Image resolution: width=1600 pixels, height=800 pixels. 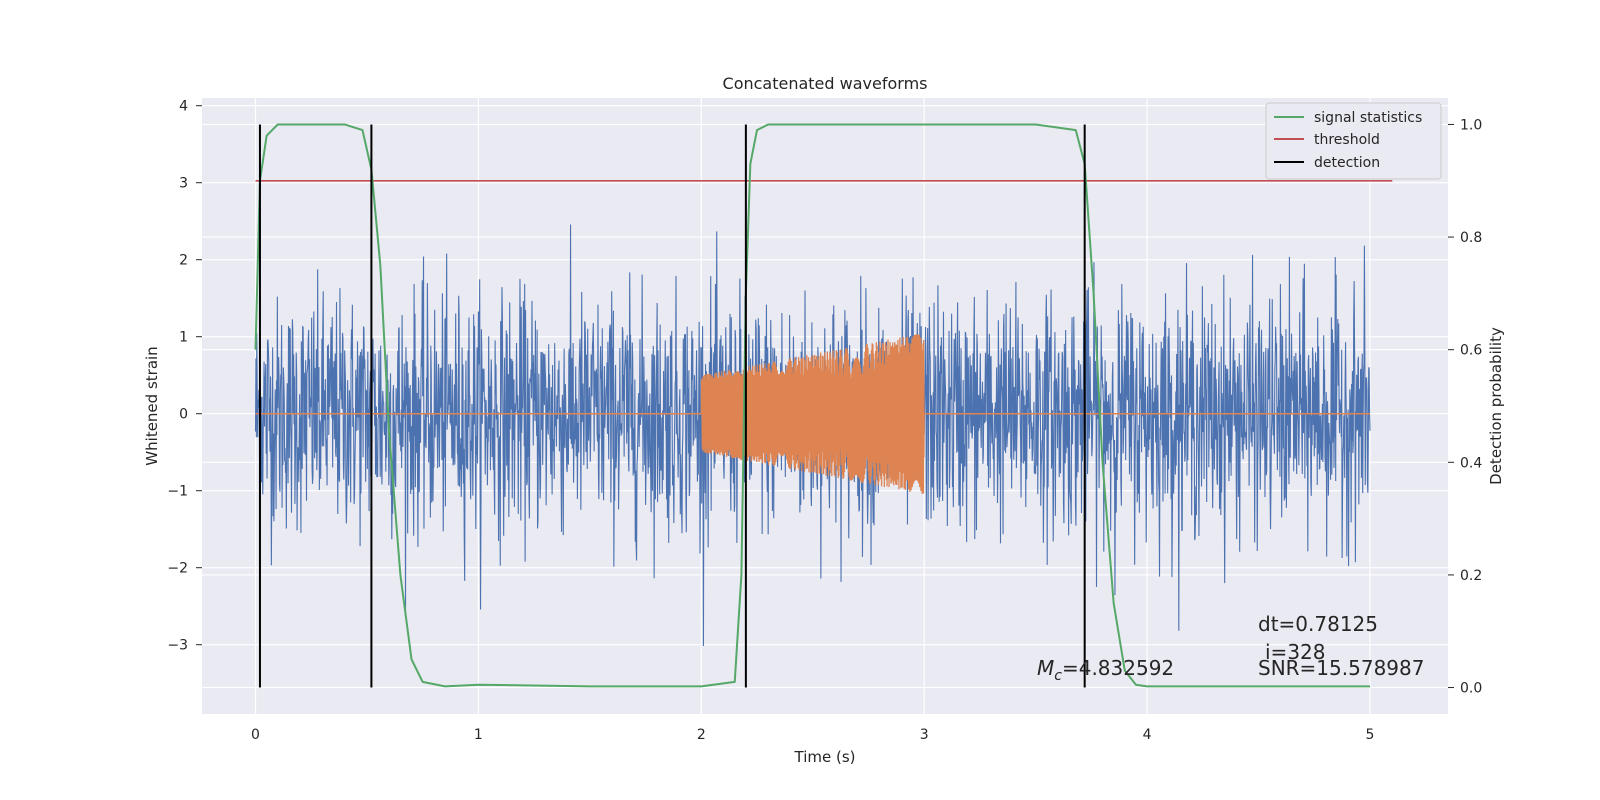 I want to click on annotation-i: i=328, so click(x=1295, y=652).